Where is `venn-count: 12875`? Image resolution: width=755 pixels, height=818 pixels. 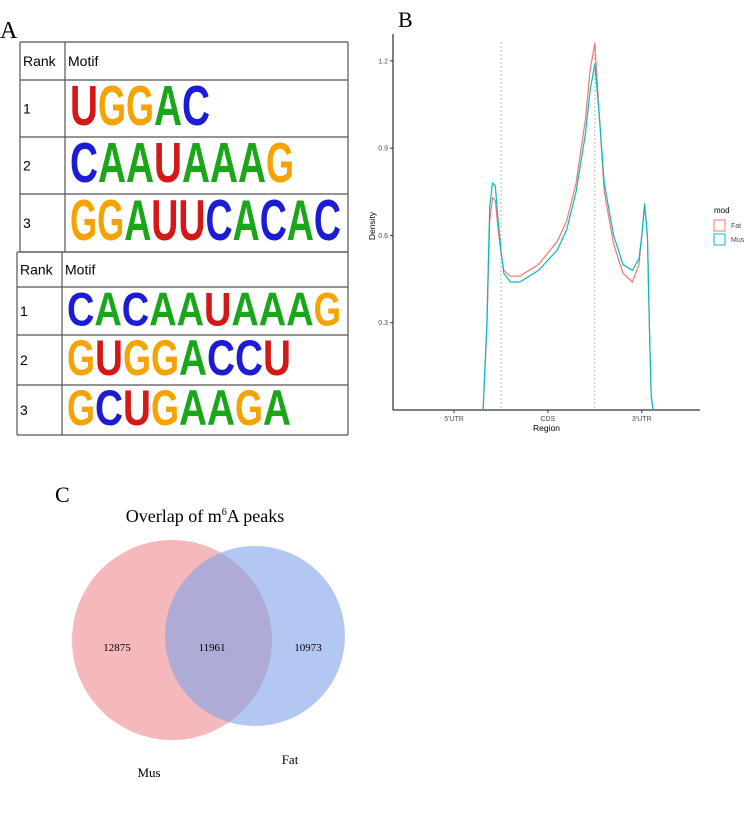 venn-count: 12875 is located at coordinates (117, 648).